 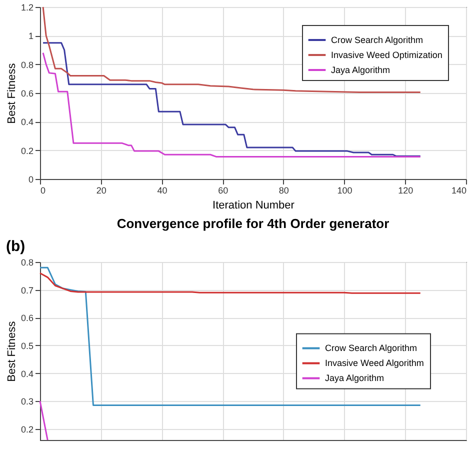 What do you see at coordinates (101, 191) in the screenshot?
I see `x-tick-label: 20` at bounding box center [101, 191].